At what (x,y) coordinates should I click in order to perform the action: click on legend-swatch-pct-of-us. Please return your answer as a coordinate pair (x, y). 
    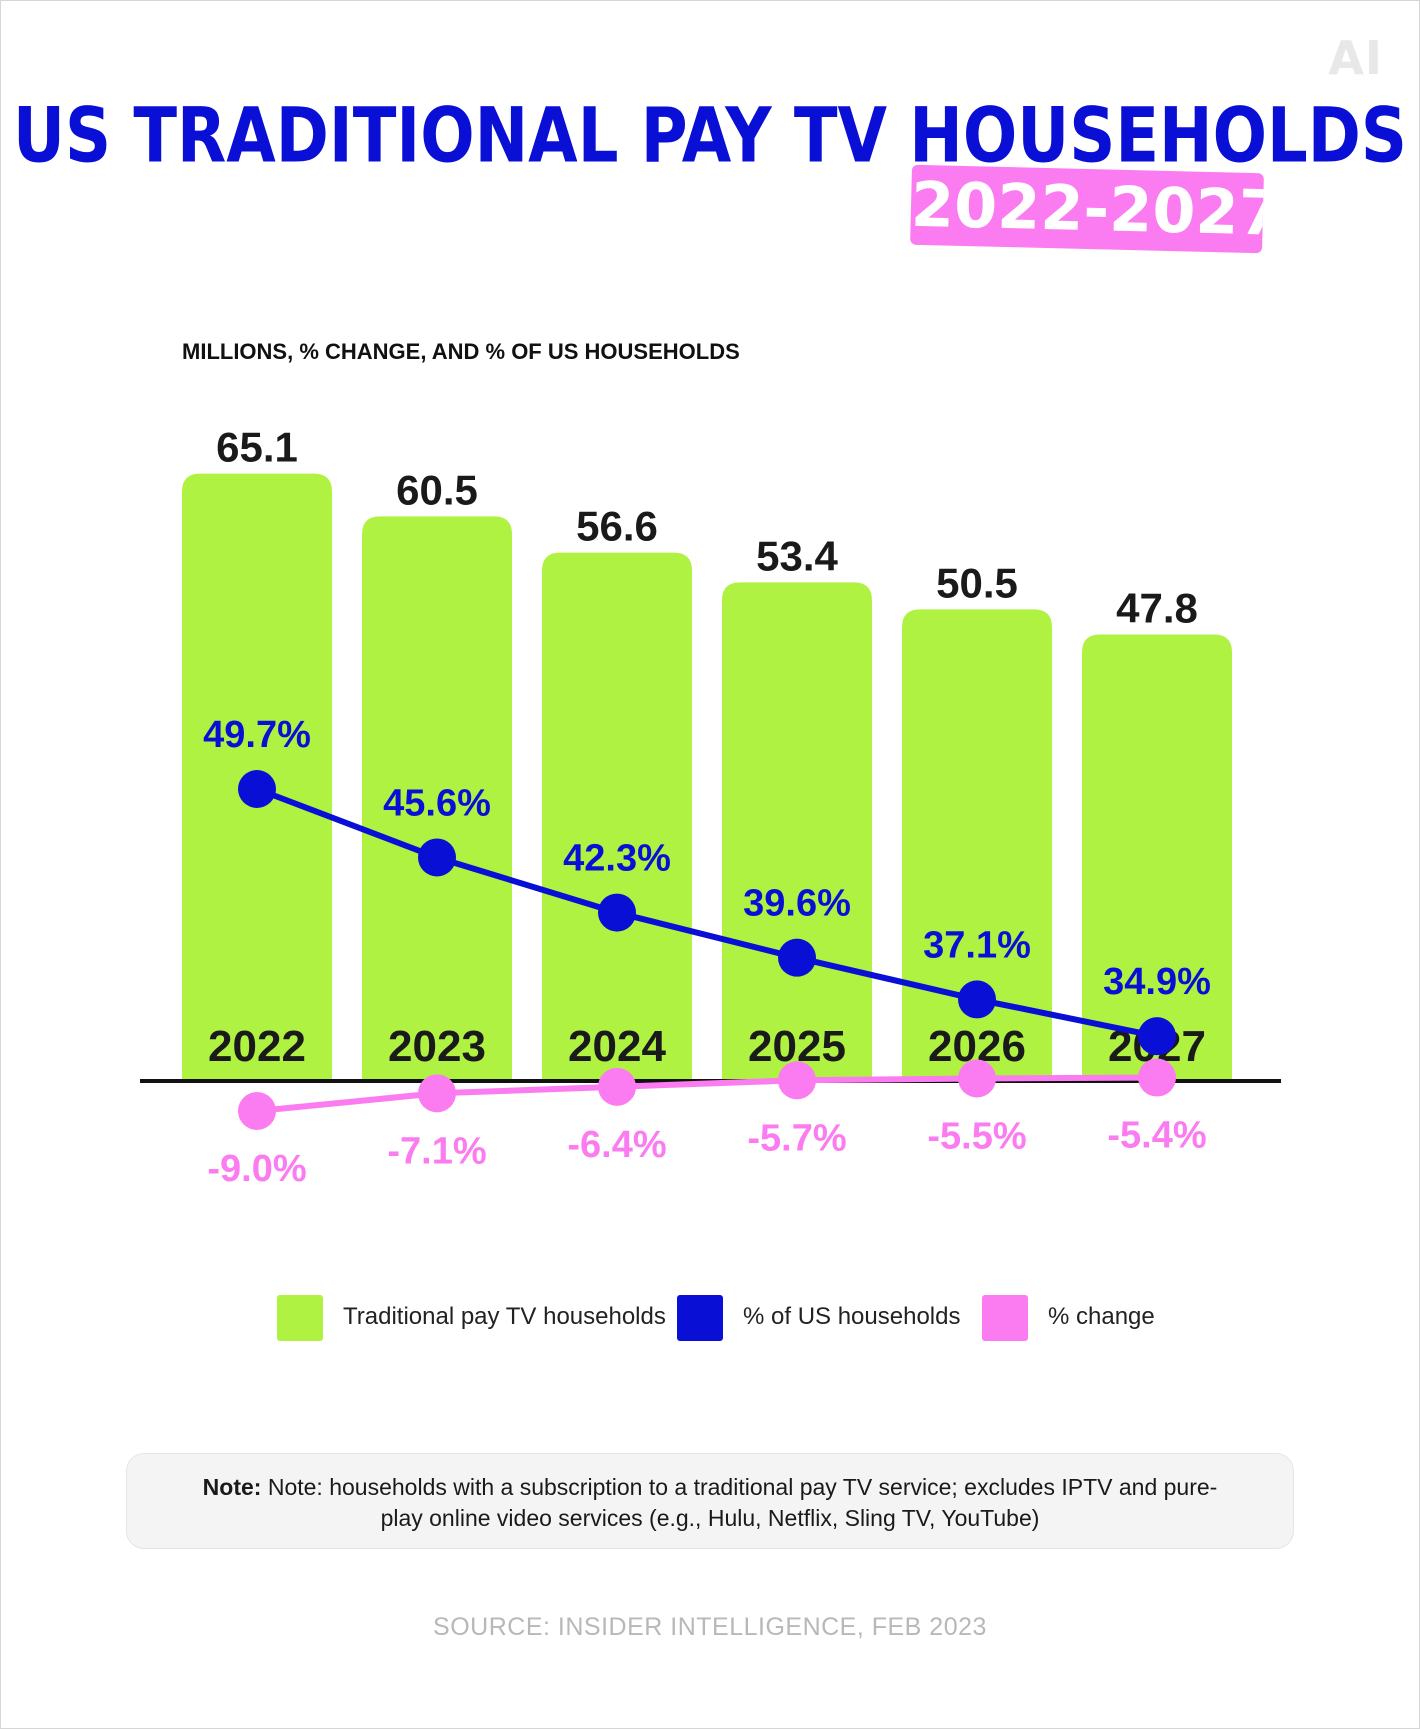
    Looking at the image, I should click on (700, 1318).